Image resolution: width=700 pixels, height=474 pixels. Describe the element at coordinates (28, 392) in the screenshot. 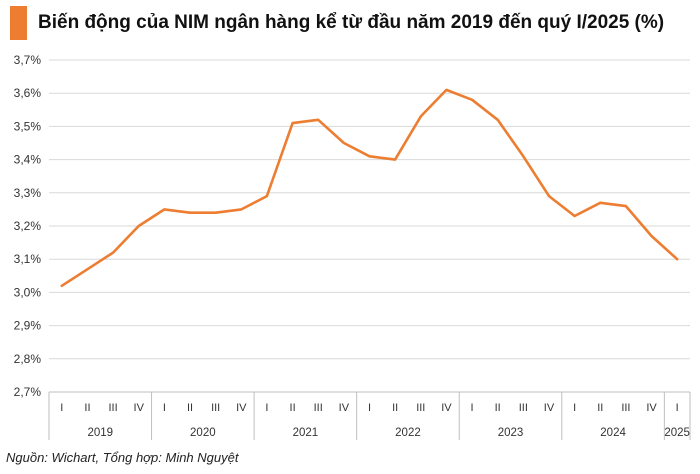

I see `y-tick-label: 2,7%` at that location.